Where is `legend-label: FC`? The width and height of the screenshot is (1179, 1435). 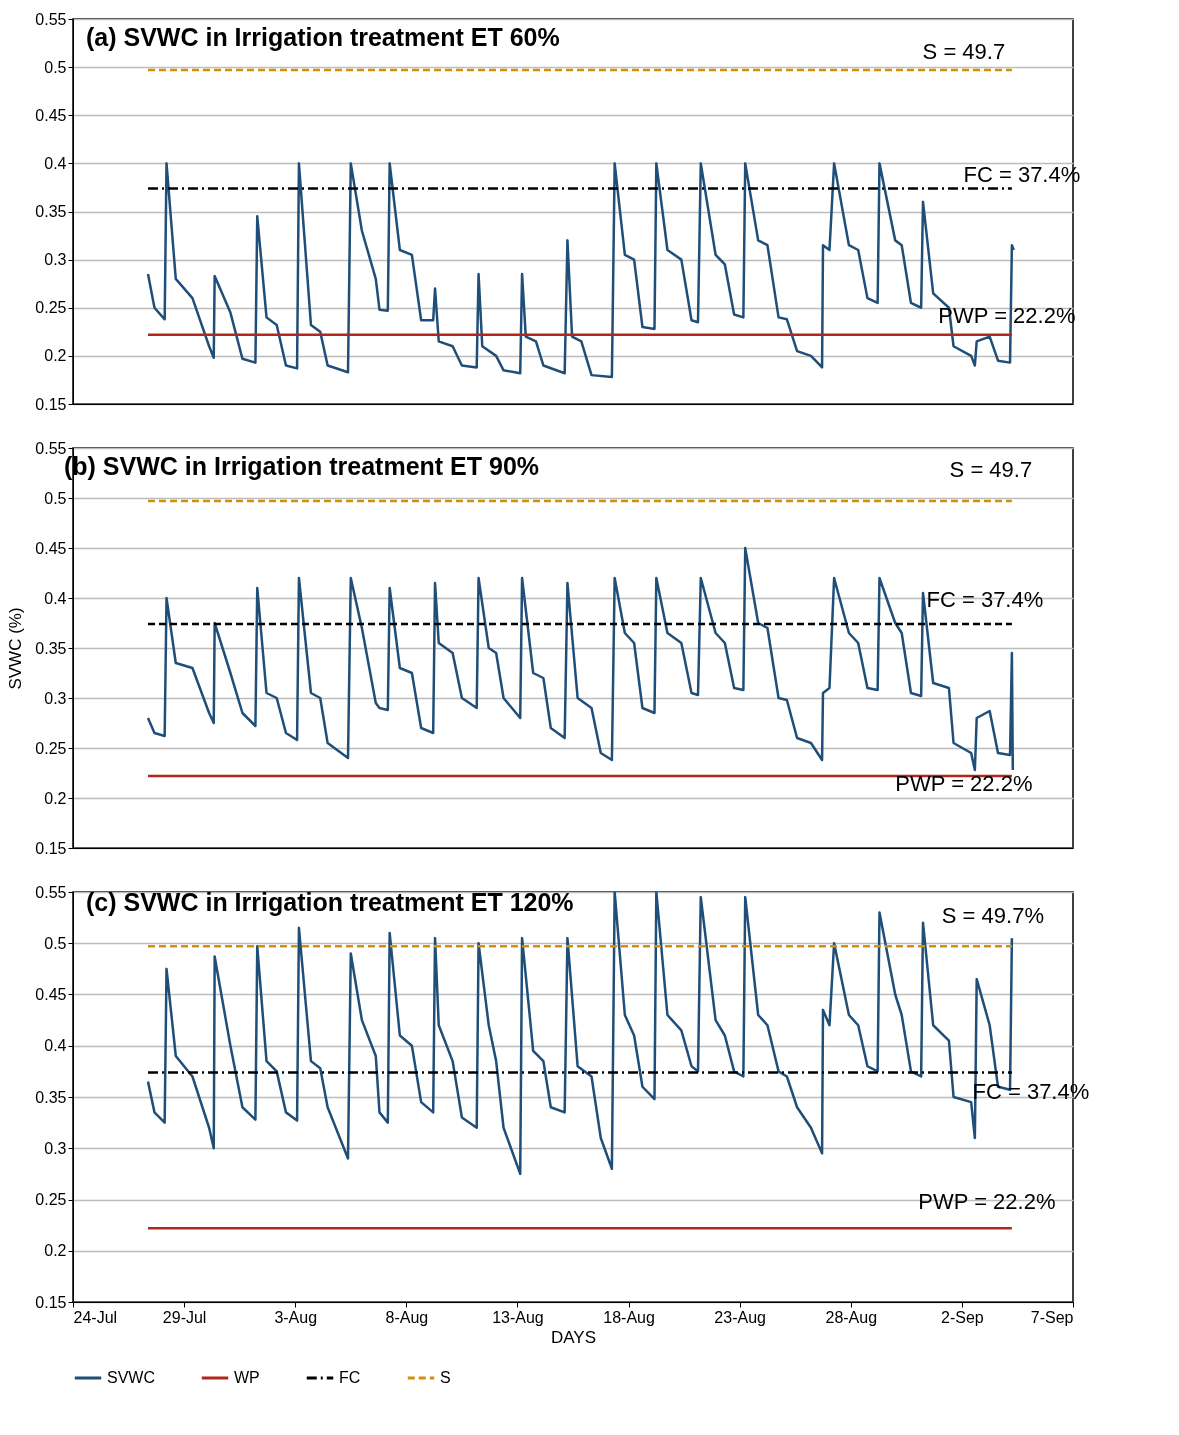
legend-label: FC is located at coordinates (350, 1377).